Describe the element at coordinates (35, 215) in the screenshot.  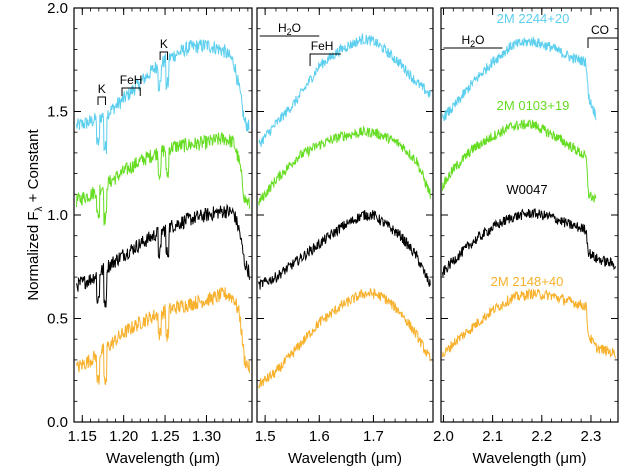
I see `y-axis-title: Normalized Fλ + Constant` at that location.